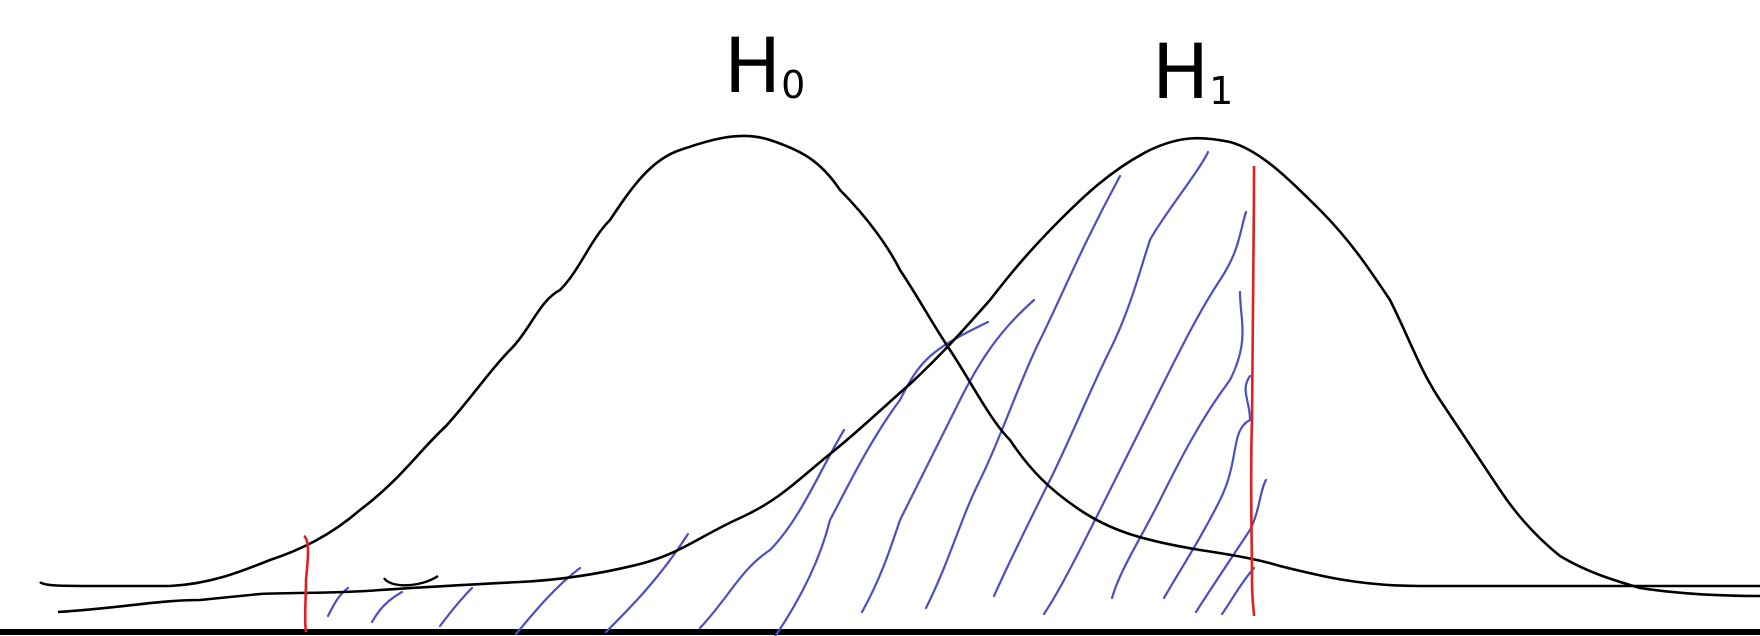  Describe the element at coordinates (1252, 391) in the screenshot. I see `right-critical-value-line` at that location.